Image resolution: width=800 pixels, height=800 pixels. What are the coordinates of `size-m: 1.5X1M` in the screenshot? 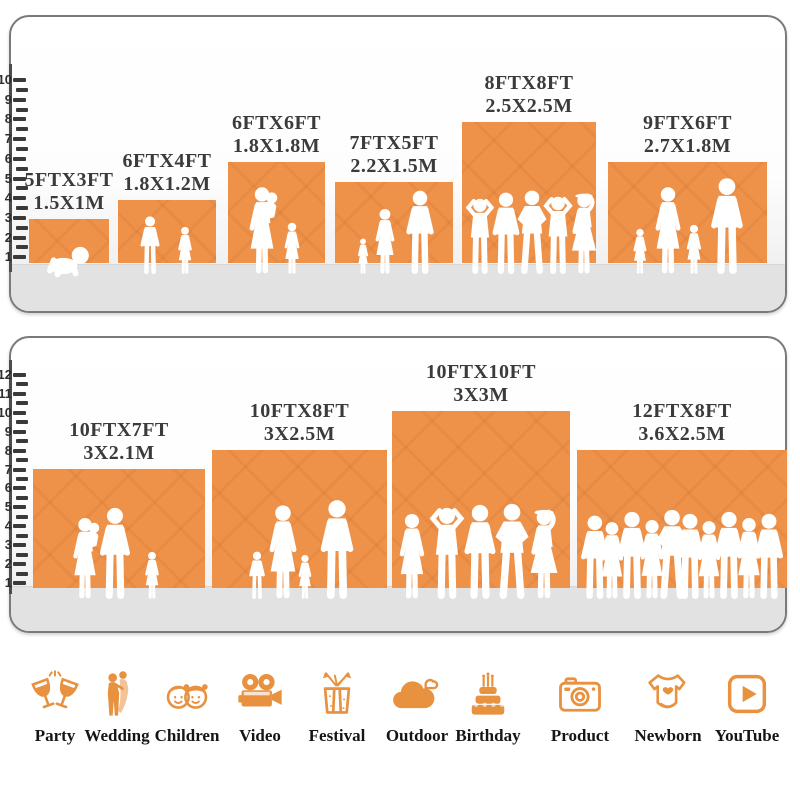 It's located at (69, 202).